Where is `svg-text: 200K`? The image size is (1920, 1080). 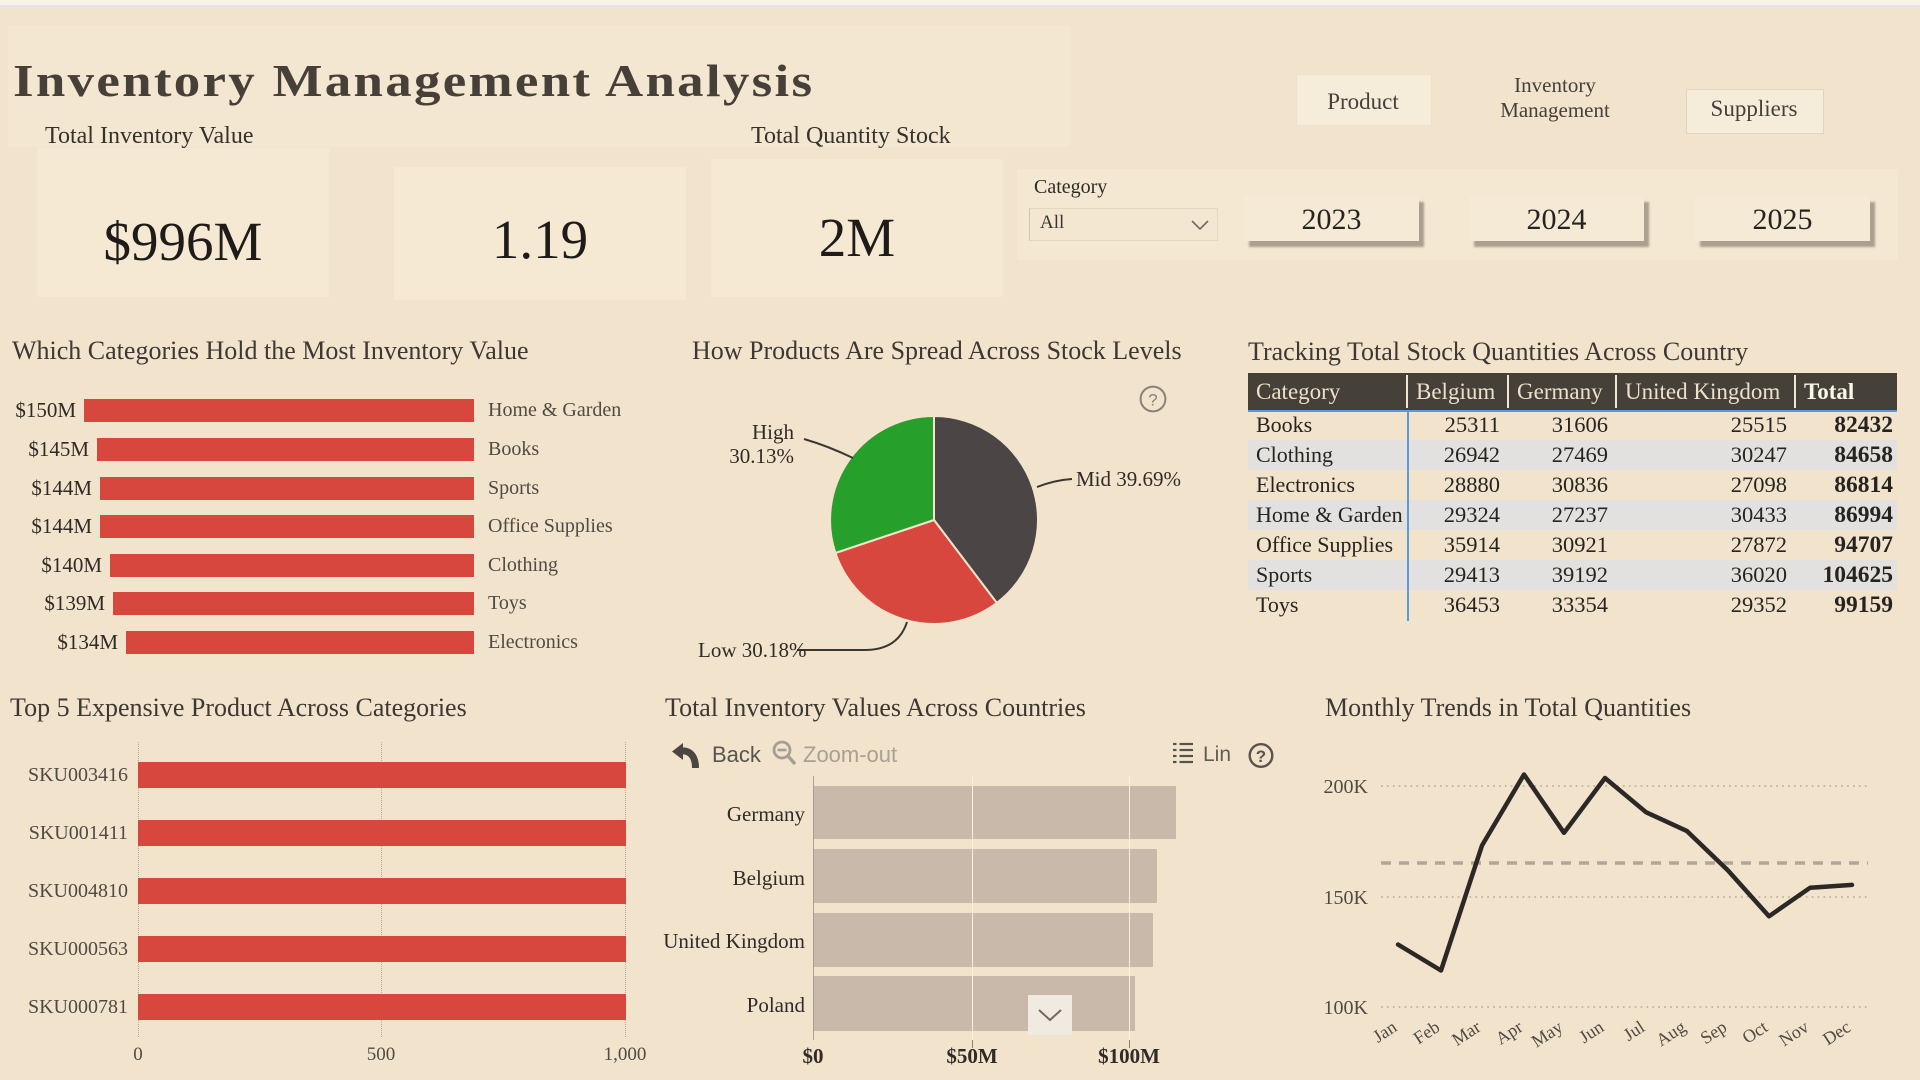 svg-text: 200K is located at coordinates (1346, 787).